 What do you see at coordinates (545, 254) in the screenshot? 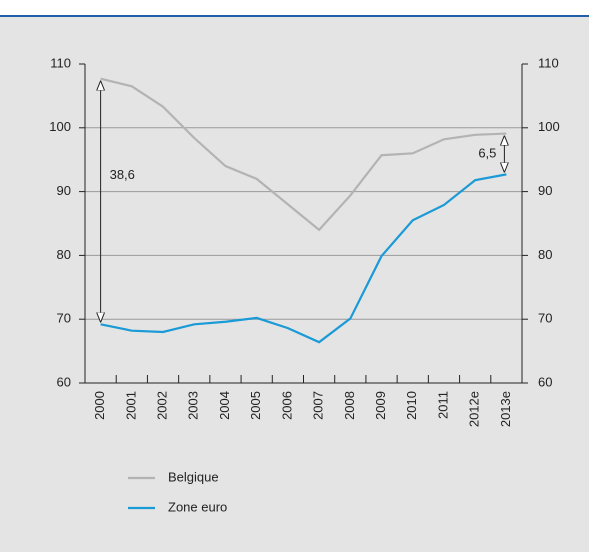
I see `y2-tick-label: 80` at bounding box center [545, 254].